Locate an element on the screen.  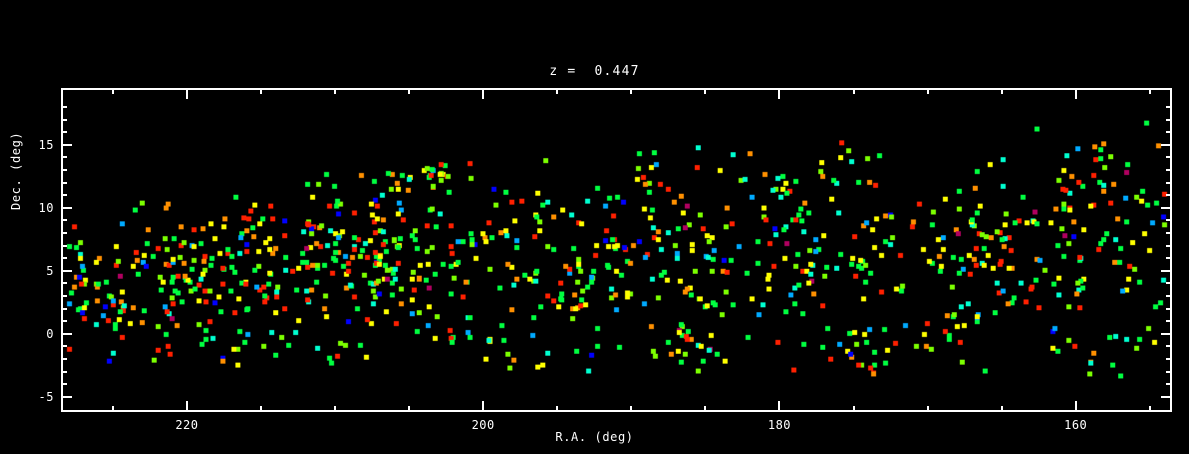
y-tick-label: 0 is located at coordinates (50, 333).